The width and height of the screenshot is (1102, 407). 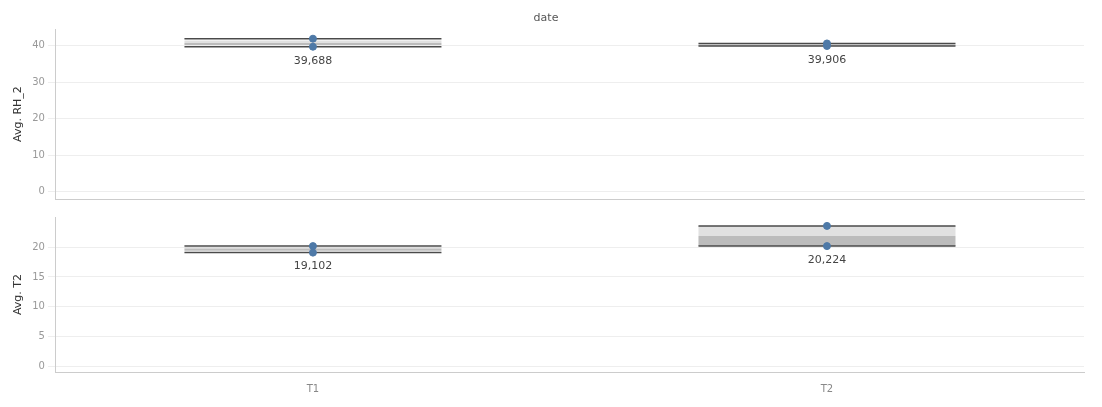 What do you see at coordinates (546, 18) in the screenshot?
I see `chart-title: date` at bounding box center [546, 18].